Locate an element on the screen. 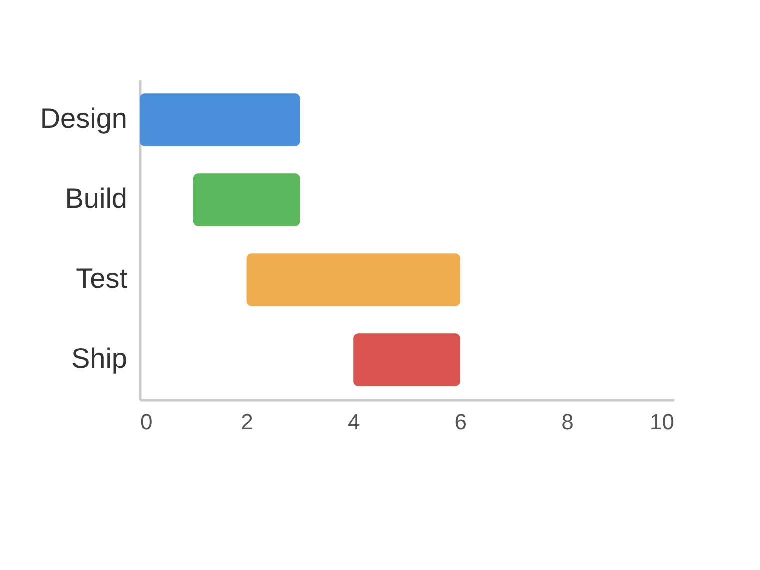 This screenshot has height=570, width=760. x-tick-label: 10 is located at coordinates (662, 422).